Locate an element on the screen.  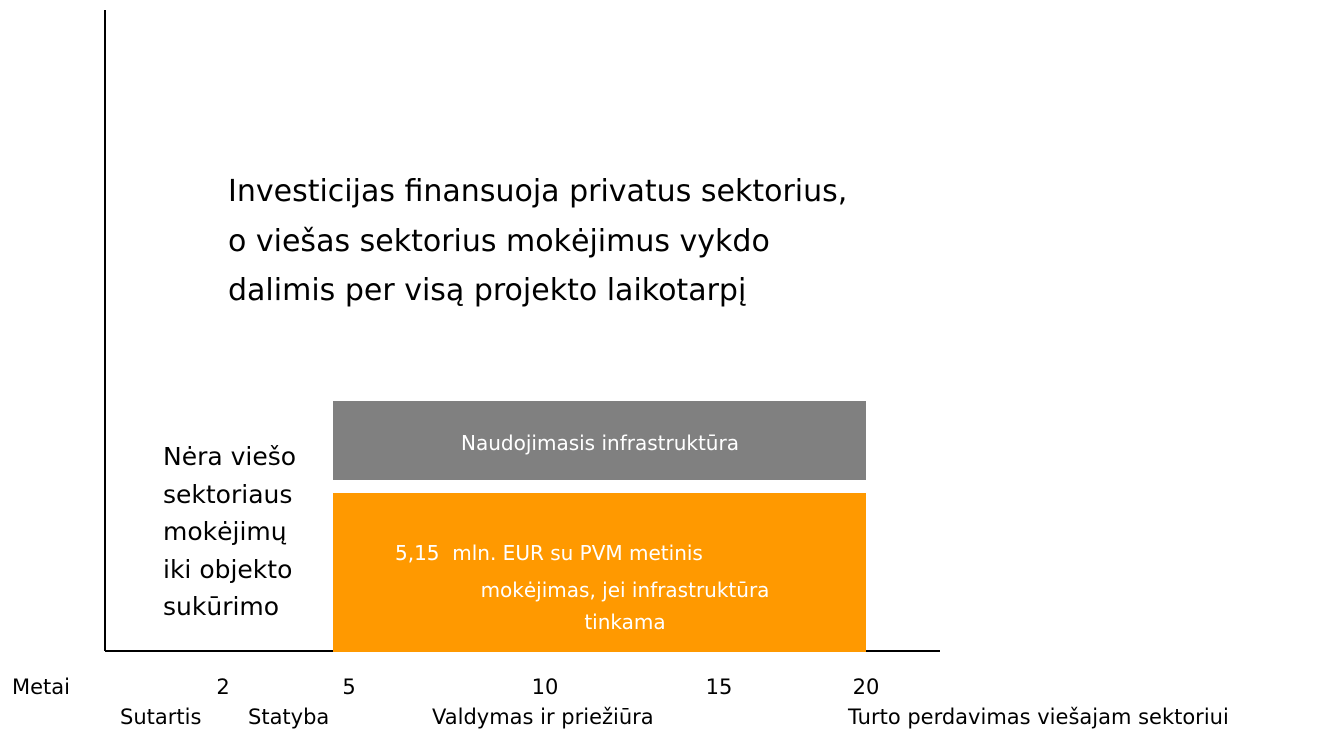
year-label: 15 is located at coordinates (719, 687).